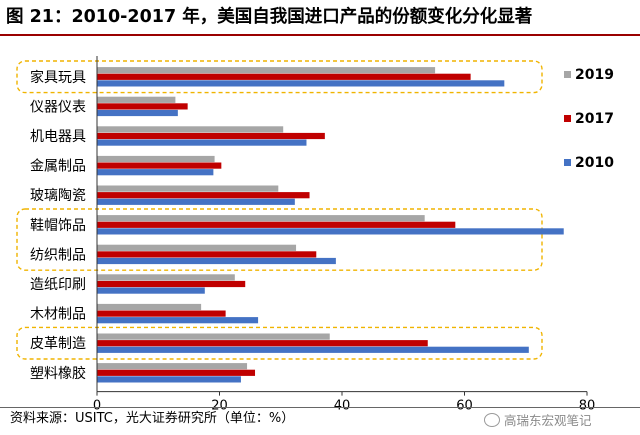 The height and width of the screenshot is (435, 640). I want to click on x-tick-label: 80, so click(587, 406).